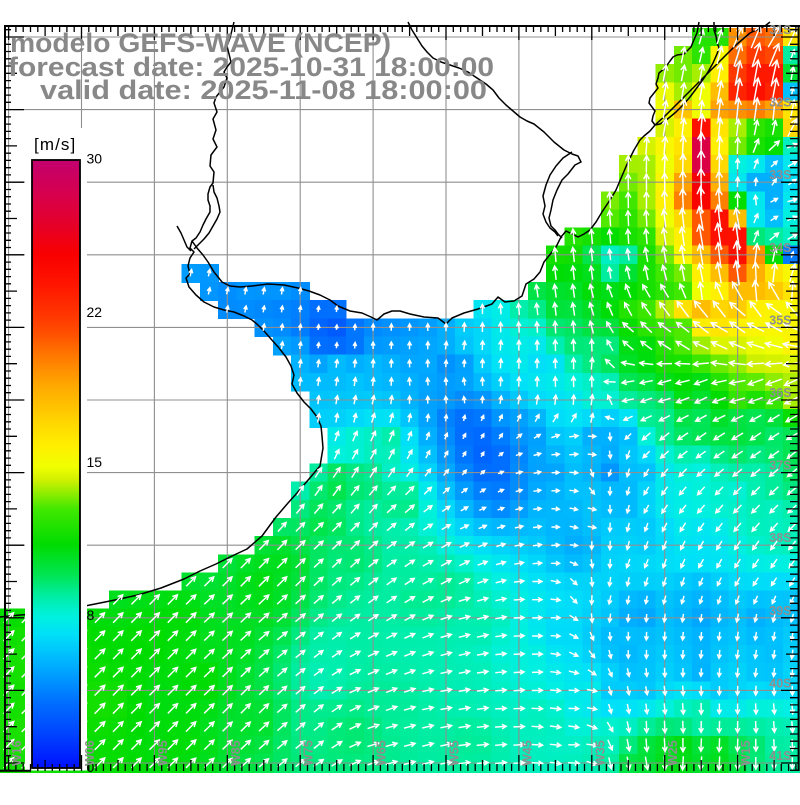  Describe the element at coordinates (780, 175) in the screenshot. I see `svg-text: 33S` at that location.